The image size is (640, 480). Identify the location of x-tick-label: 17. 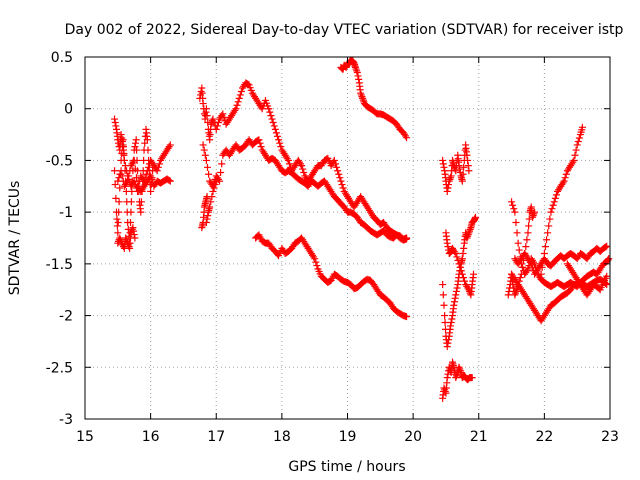
(216, 437).